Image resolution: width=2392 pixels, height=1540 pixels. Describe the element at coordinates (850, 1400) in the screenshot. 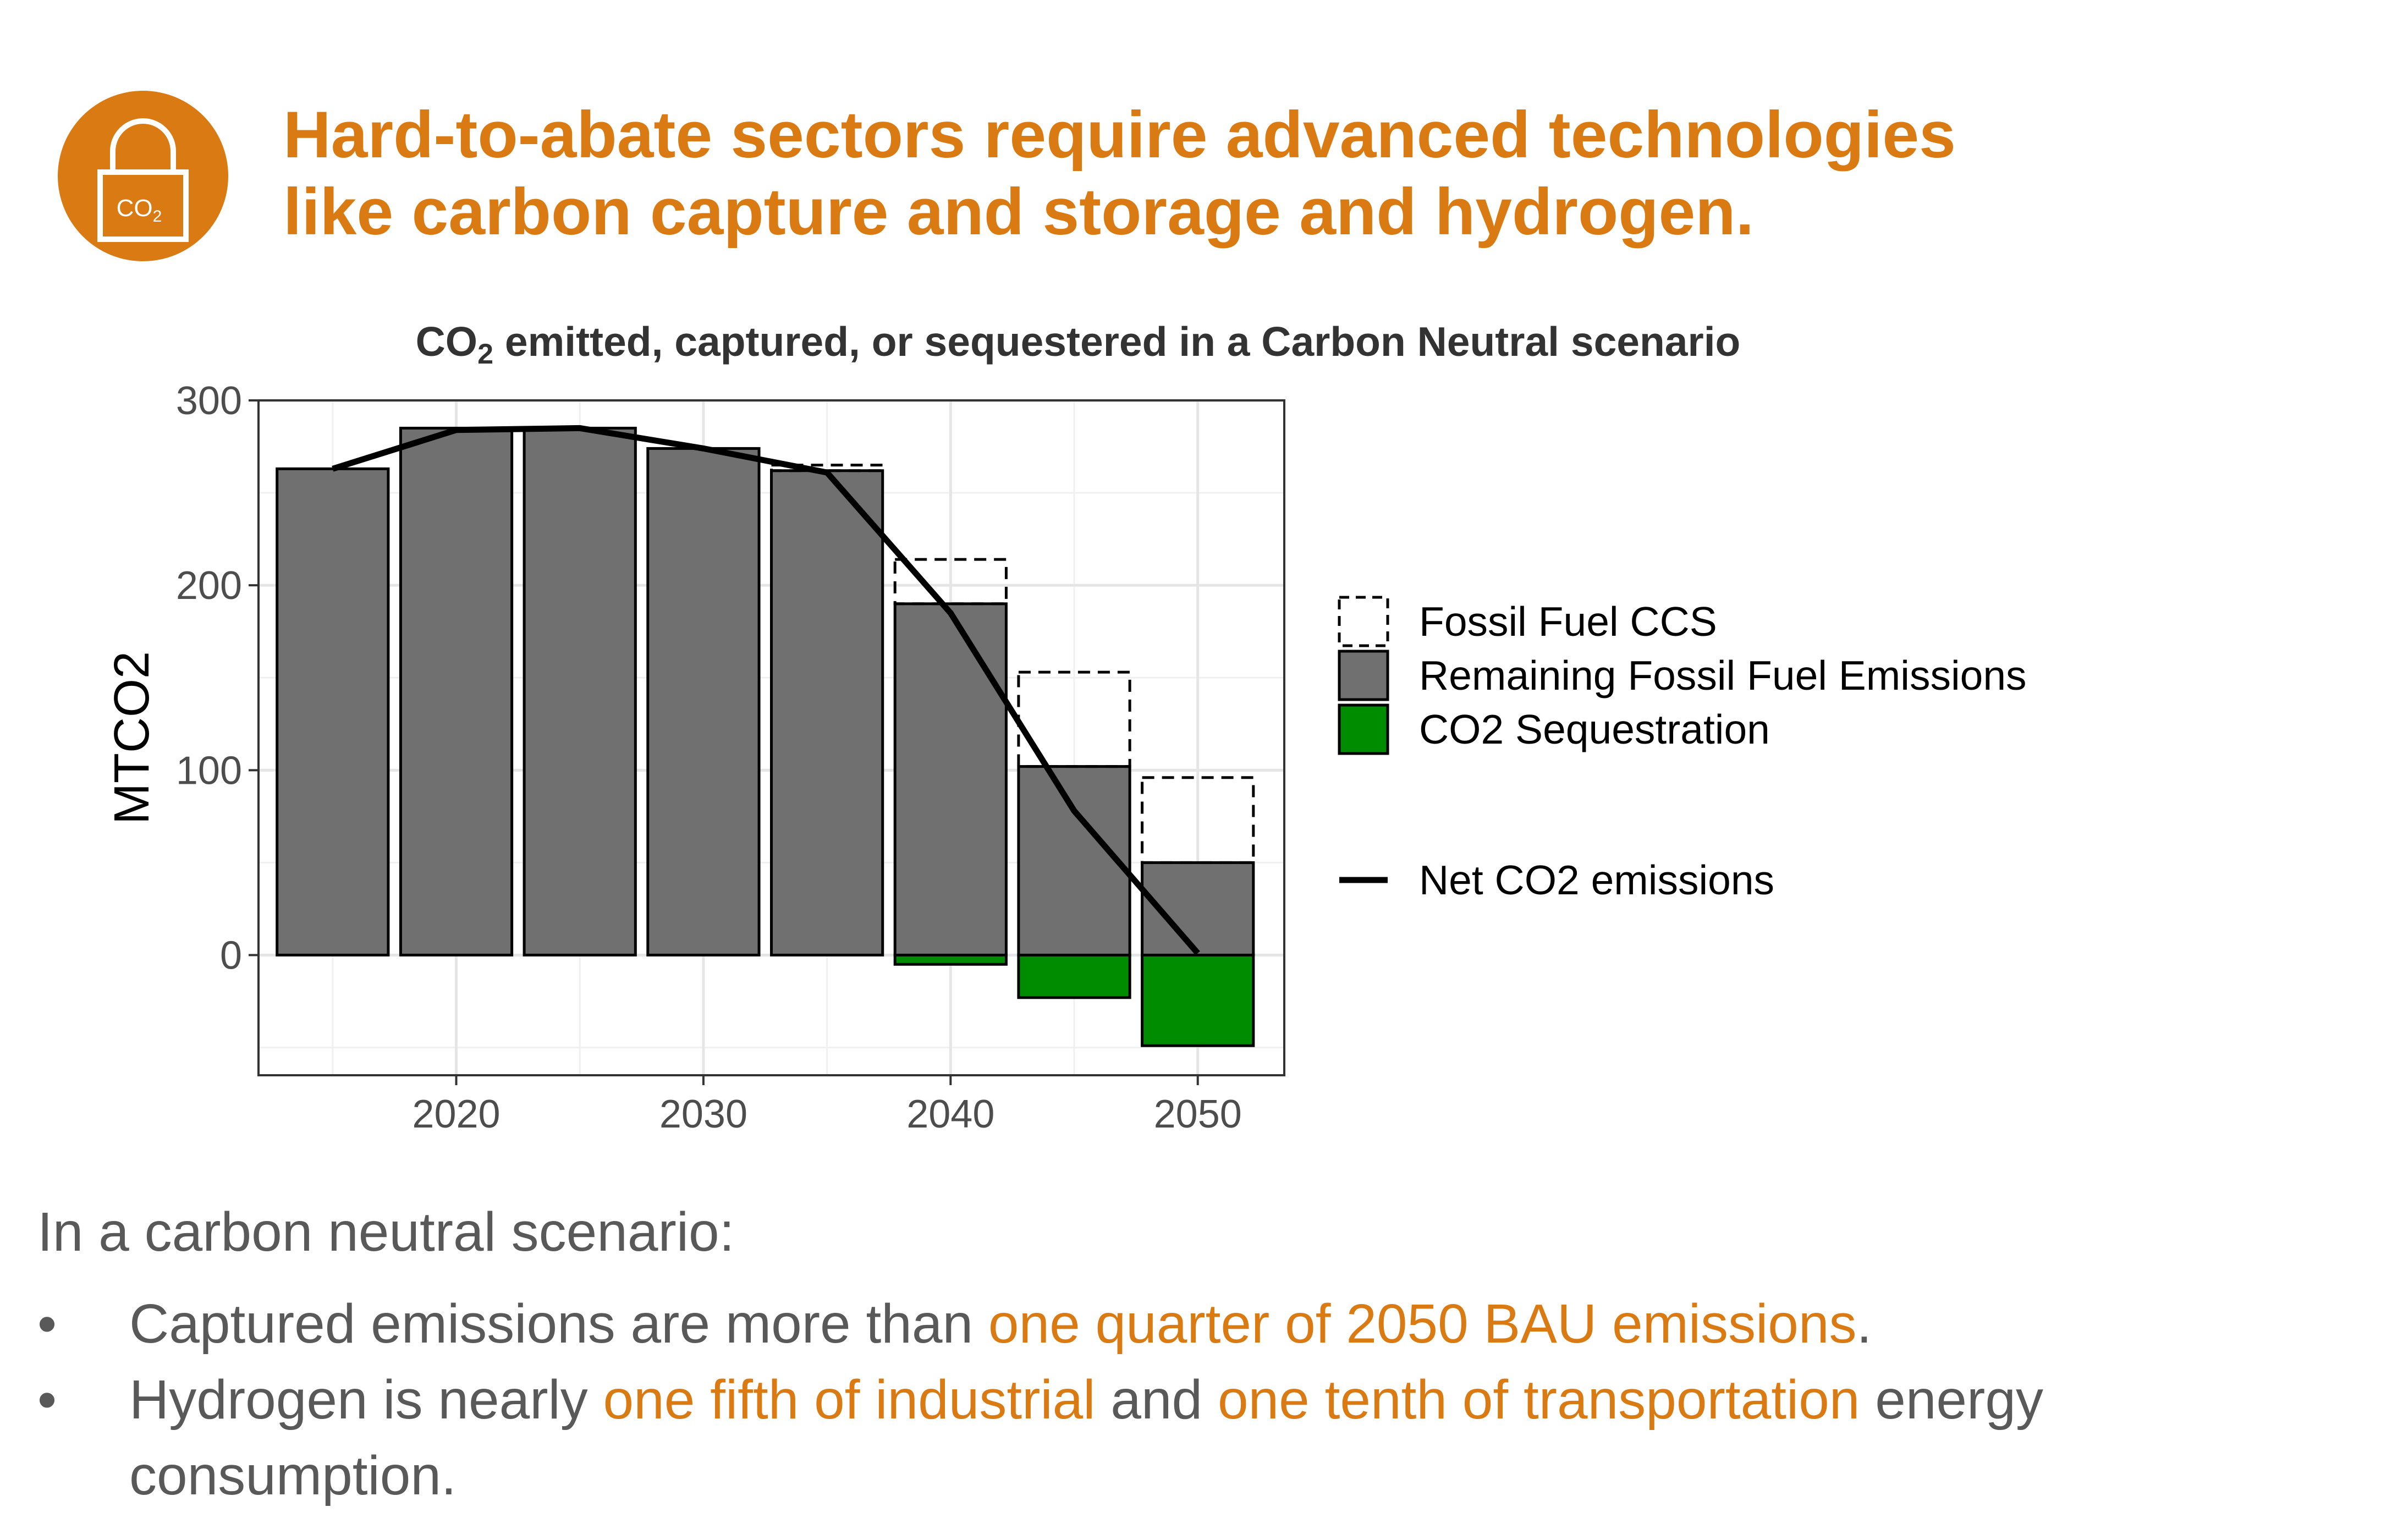

I see `bullet-2-highlight-1: one fifth of industrial` at that location.